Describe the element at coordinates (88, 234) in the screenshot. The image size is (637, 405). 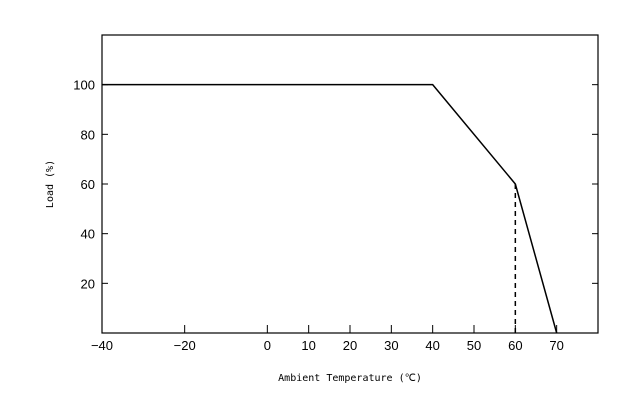
I see `y-tick-label: 40` at that location.